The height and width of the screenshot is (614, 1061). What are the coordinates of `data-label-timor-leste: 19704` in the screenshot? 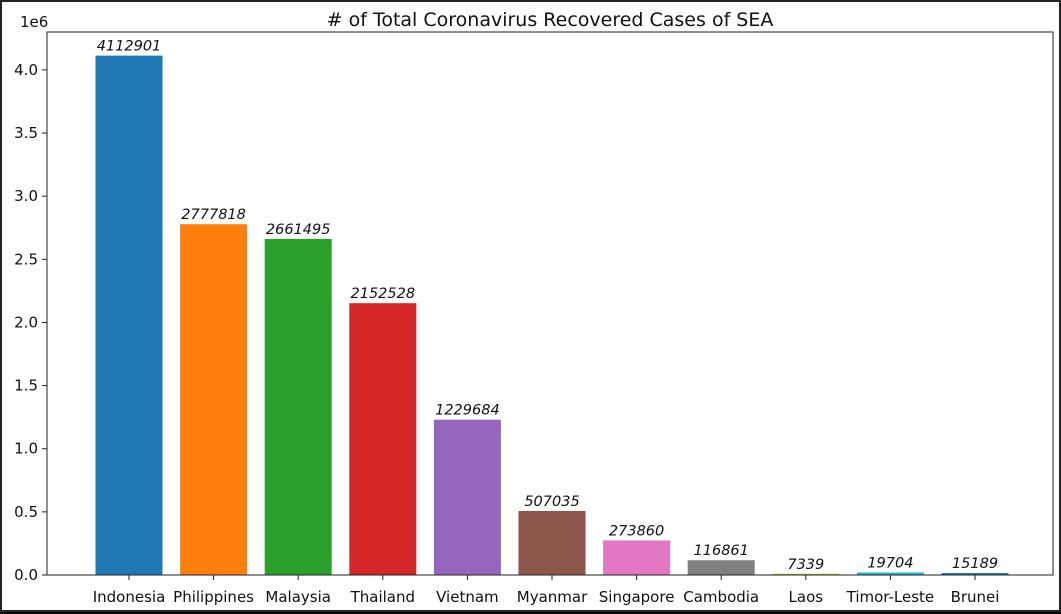 It's located at (890, 564).